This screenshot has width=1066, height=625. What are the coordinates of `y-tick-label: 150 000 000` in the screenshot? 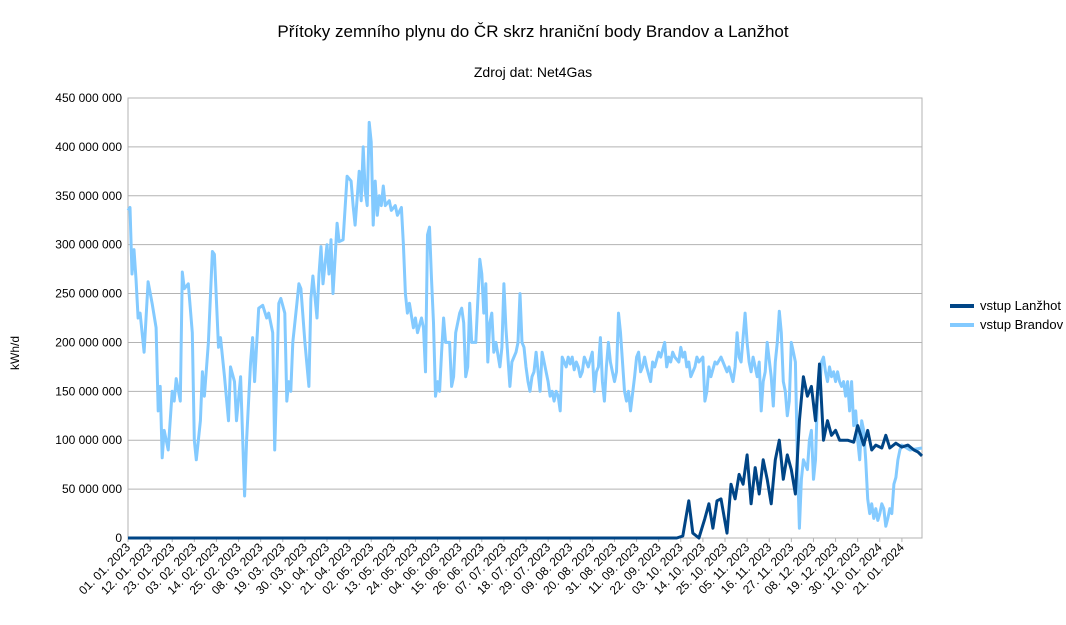 It's located at (88, 391).